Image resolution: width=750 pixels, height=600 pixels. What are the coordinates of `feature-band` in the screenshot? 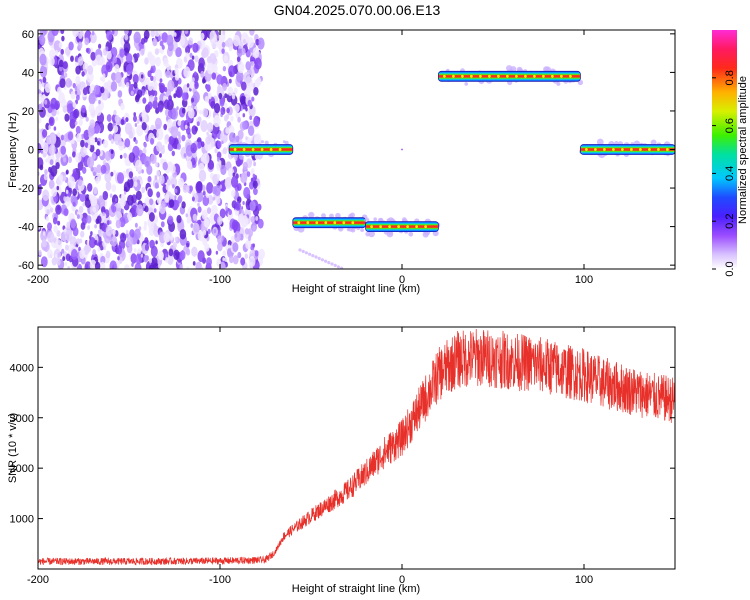 It's located at (329, 223).